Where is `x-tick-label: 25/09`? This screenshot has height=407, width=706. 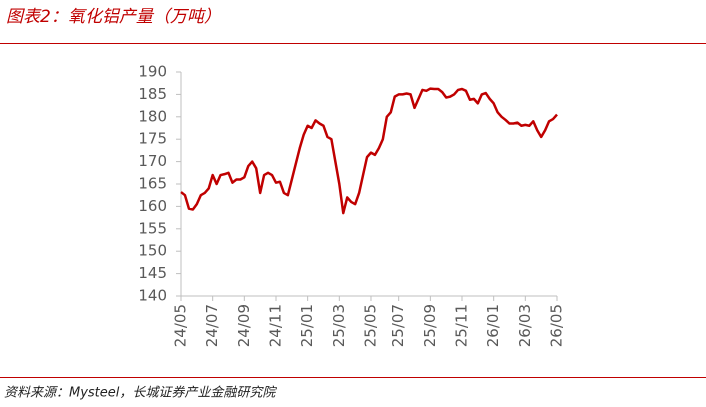
x-tick-label: 25/09 is located at coordinates (430, 325).